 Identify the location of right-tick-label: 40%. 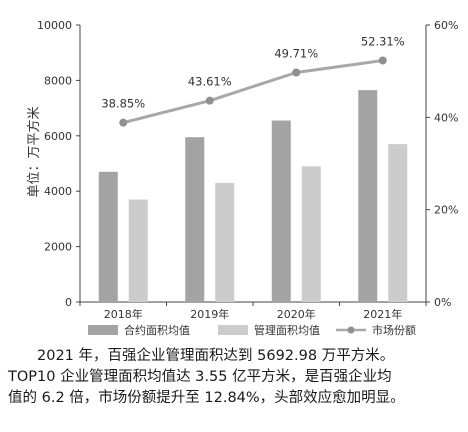
(446, 117).